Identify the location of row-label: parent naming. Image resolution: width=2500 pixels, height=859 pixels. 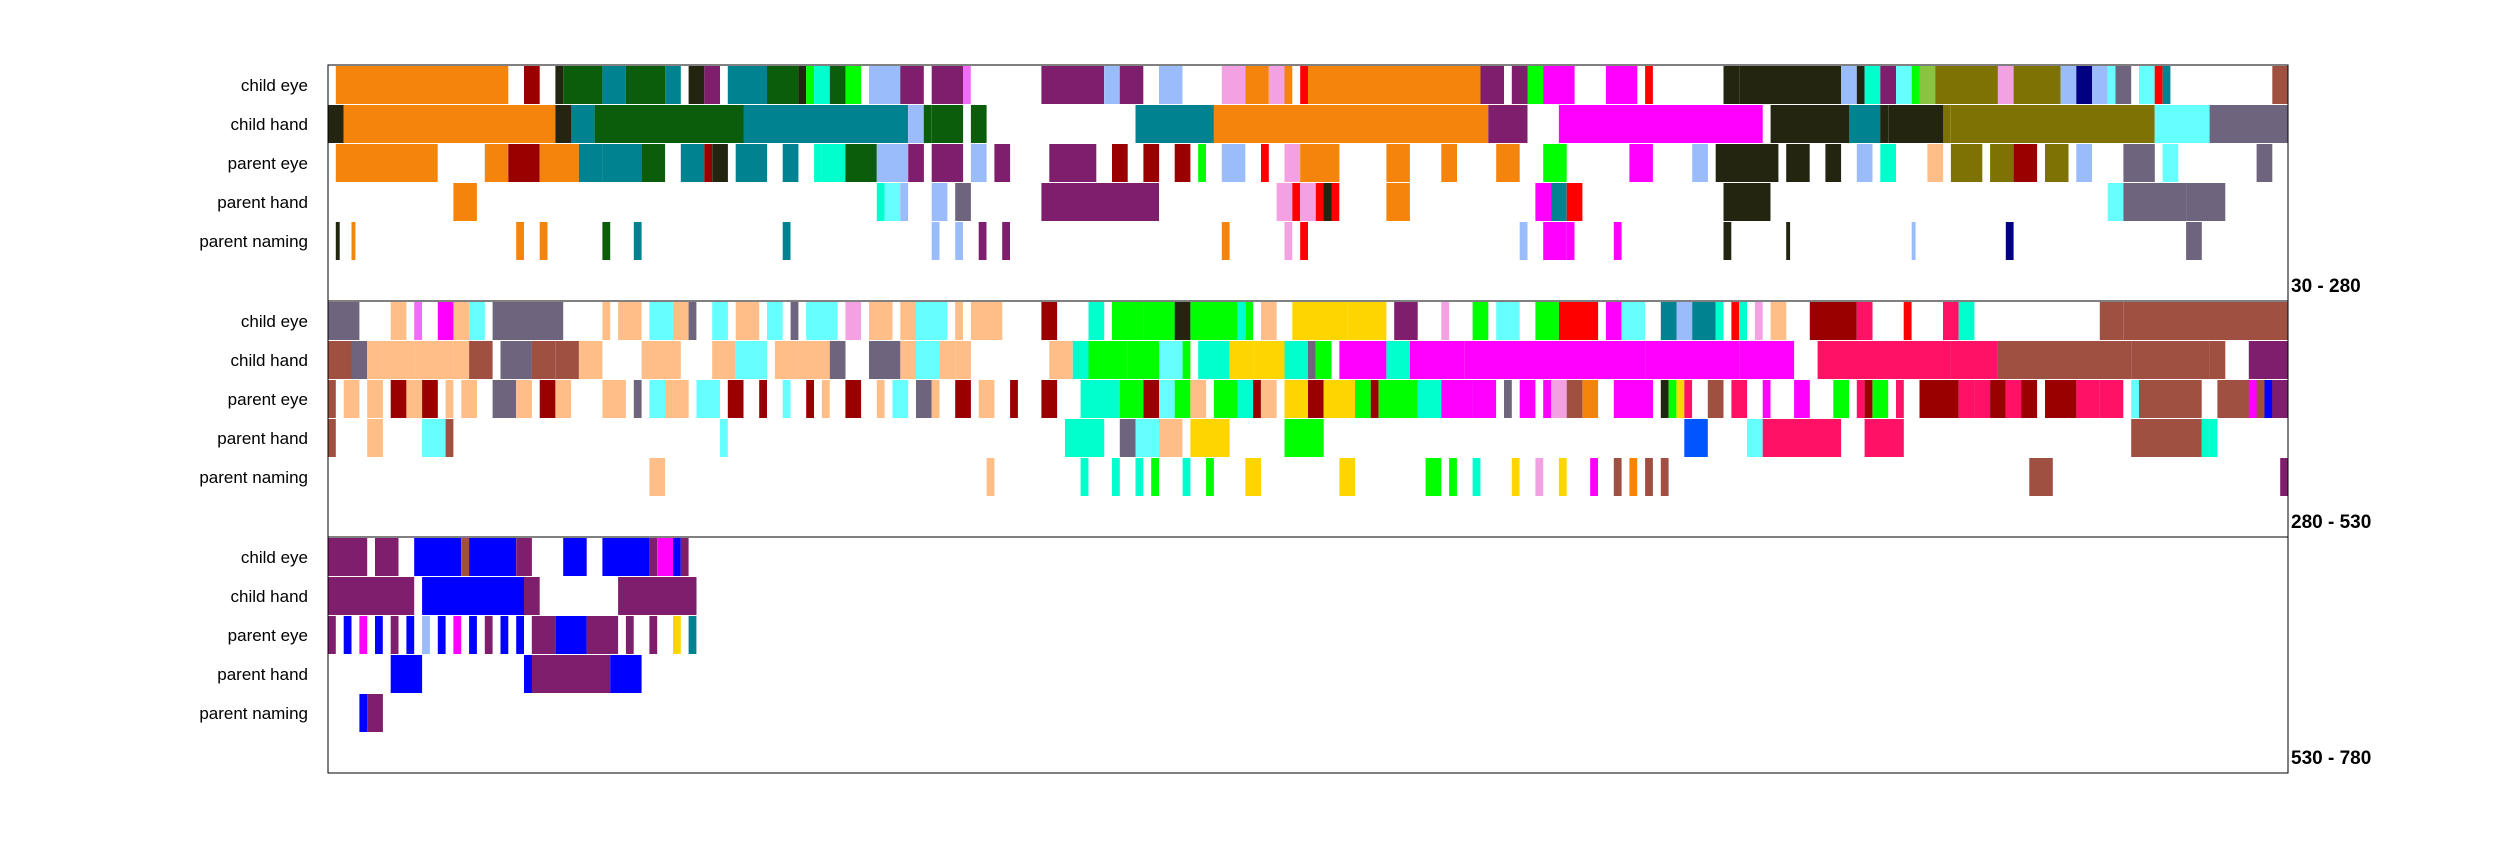
(253, 713).